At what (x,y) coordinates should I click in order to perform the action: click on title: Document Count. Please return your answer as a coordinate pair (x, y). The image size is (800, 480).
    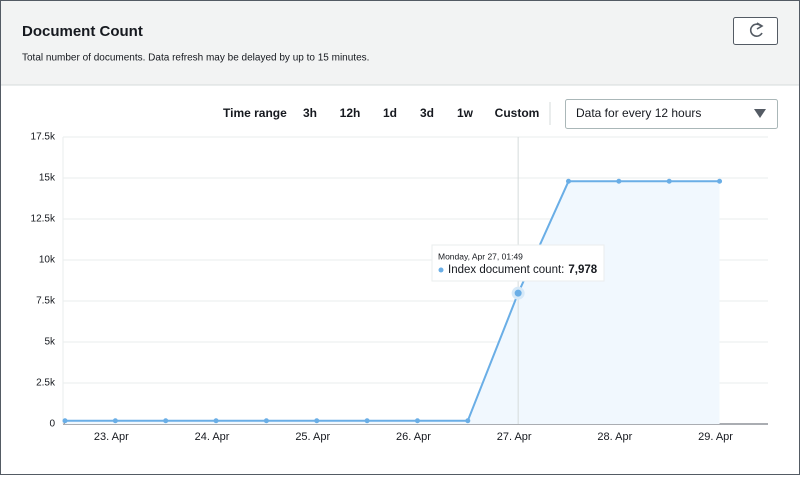
    Looking at the image, I should click on (82, 31).